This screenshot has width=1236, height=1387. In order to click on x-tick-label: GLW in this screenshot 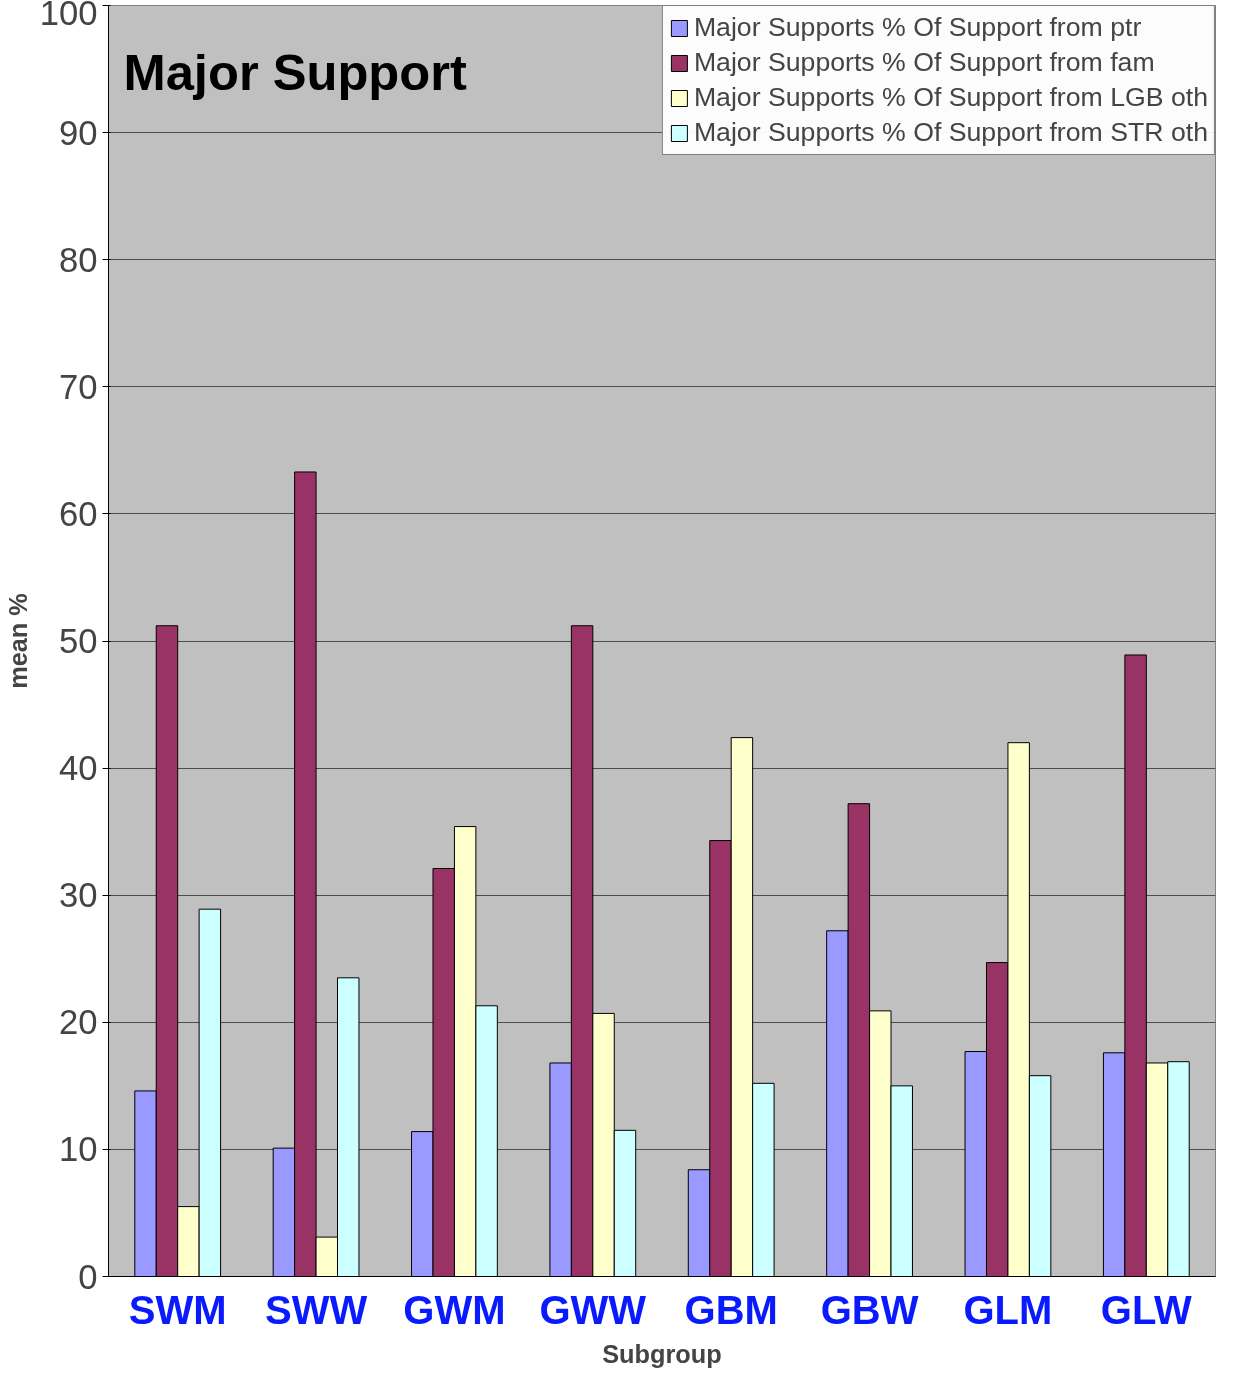, I will do `click(1146, 1309)`.